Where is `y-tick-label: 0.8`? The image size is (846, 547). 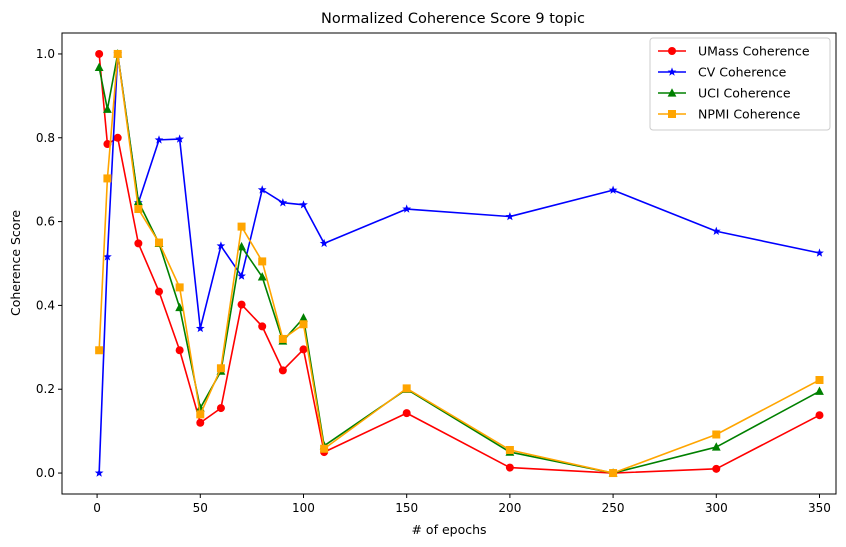
y-tick-label: 0.8 is located at coordinates (45, 138).